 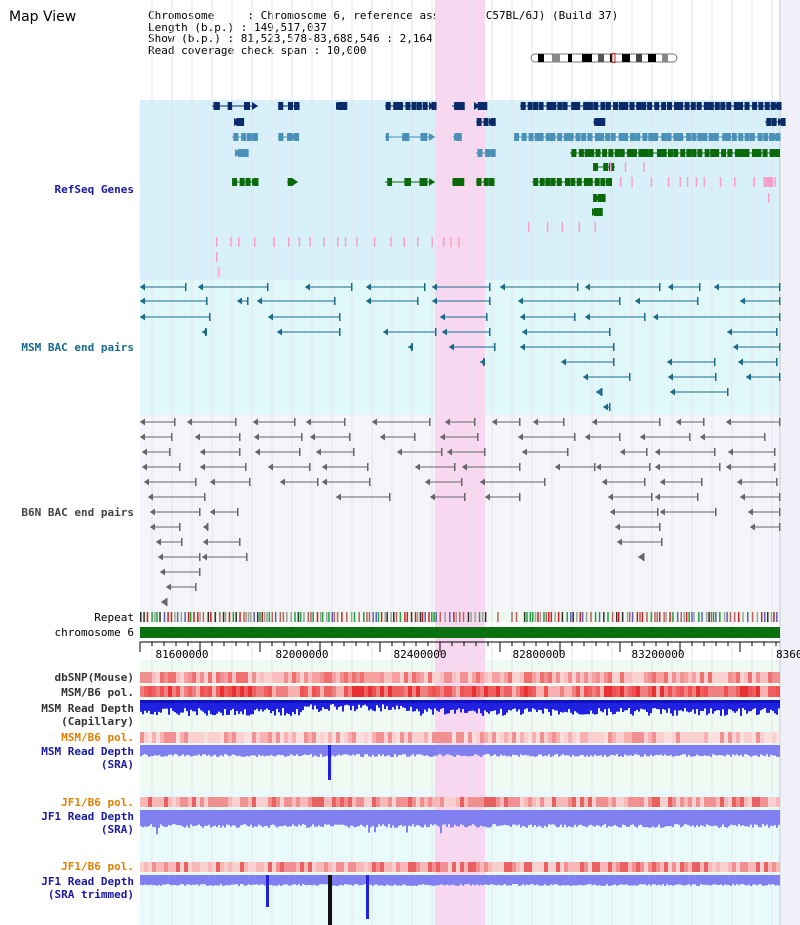 What do you see at coordinates (605, 58) in the screenshot?
I see `chromosome-ideogram` at bounding box center [605, 58].